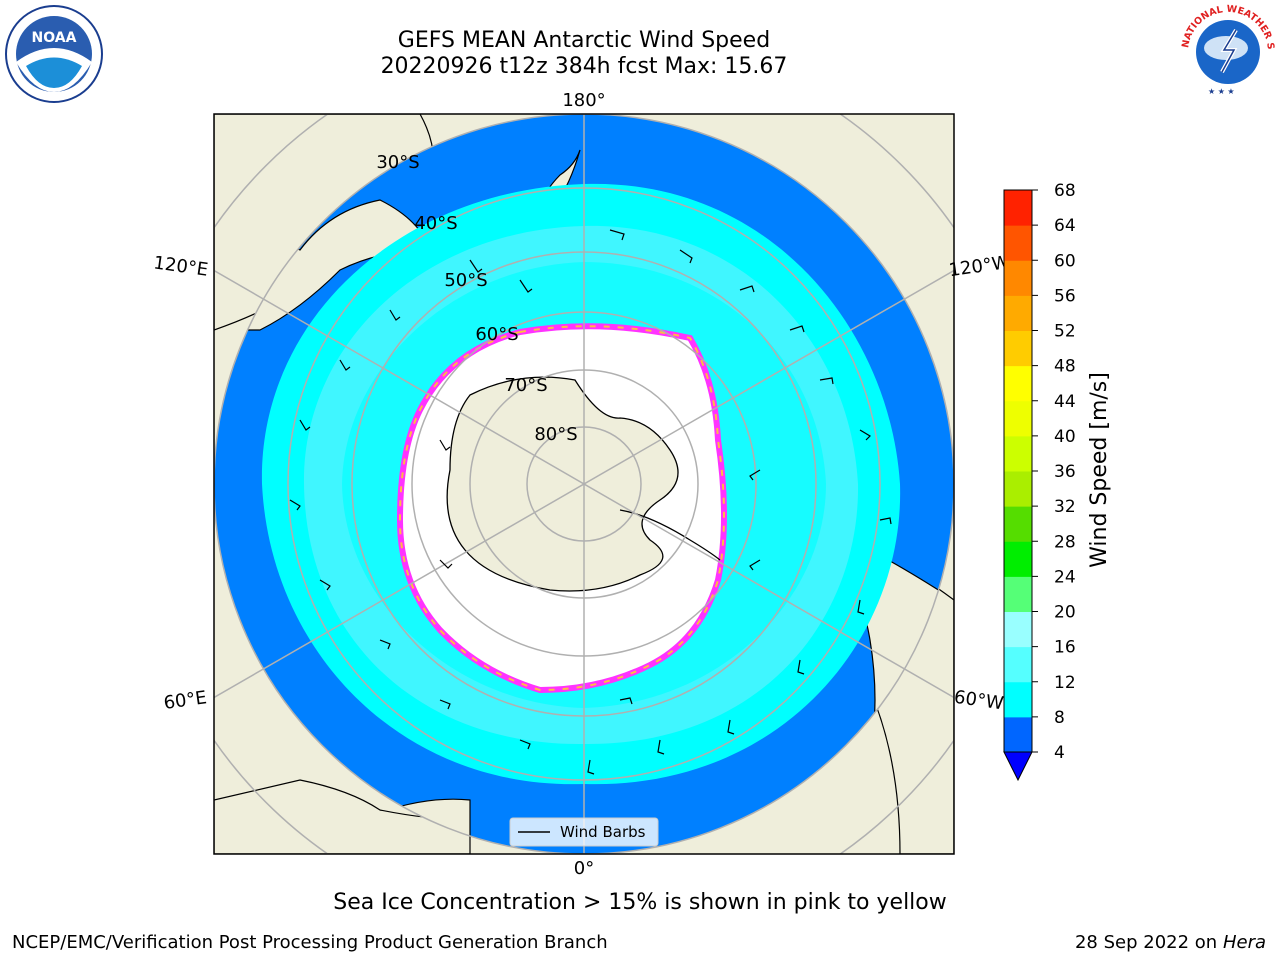 The width and height of the screenshot is (1280, 960). What do you see at coordinates (1065, 402) in the screenshot?
I see `colorbar-tick-label: 44` at bounding box center [1065, 402].